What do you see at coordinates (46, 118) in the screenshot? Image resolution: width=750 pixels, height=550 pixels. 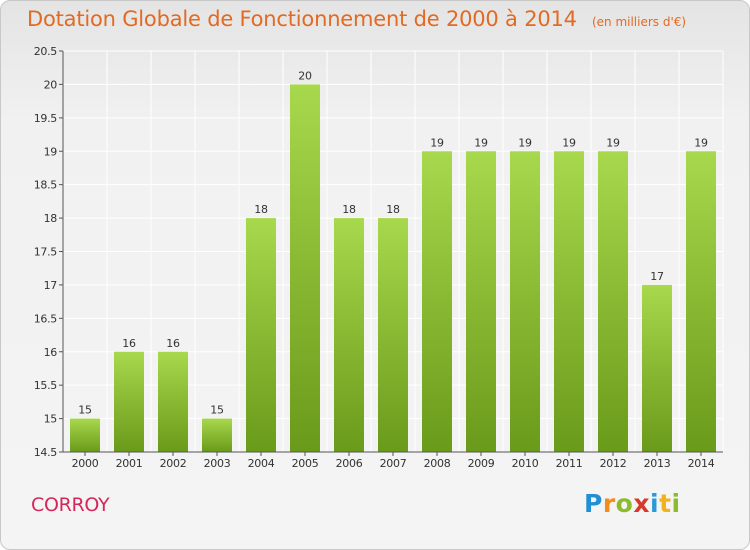 I see `y-tick-label: 19.5` at bounding box center [46, 118].